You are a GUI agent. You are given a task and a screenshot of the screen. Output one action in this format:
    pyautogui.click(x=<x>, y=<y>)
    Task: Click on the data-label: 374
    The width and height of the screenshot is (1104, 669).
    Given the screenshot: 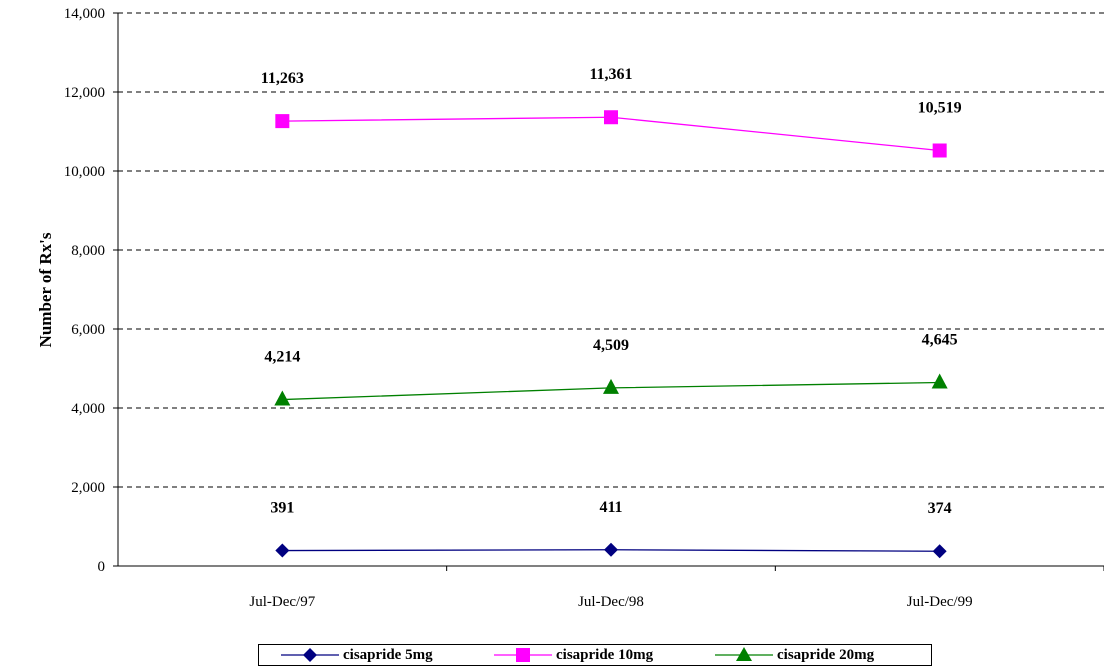 What is the action you would take?
    pyautogui.click(x=940, y=508)
    